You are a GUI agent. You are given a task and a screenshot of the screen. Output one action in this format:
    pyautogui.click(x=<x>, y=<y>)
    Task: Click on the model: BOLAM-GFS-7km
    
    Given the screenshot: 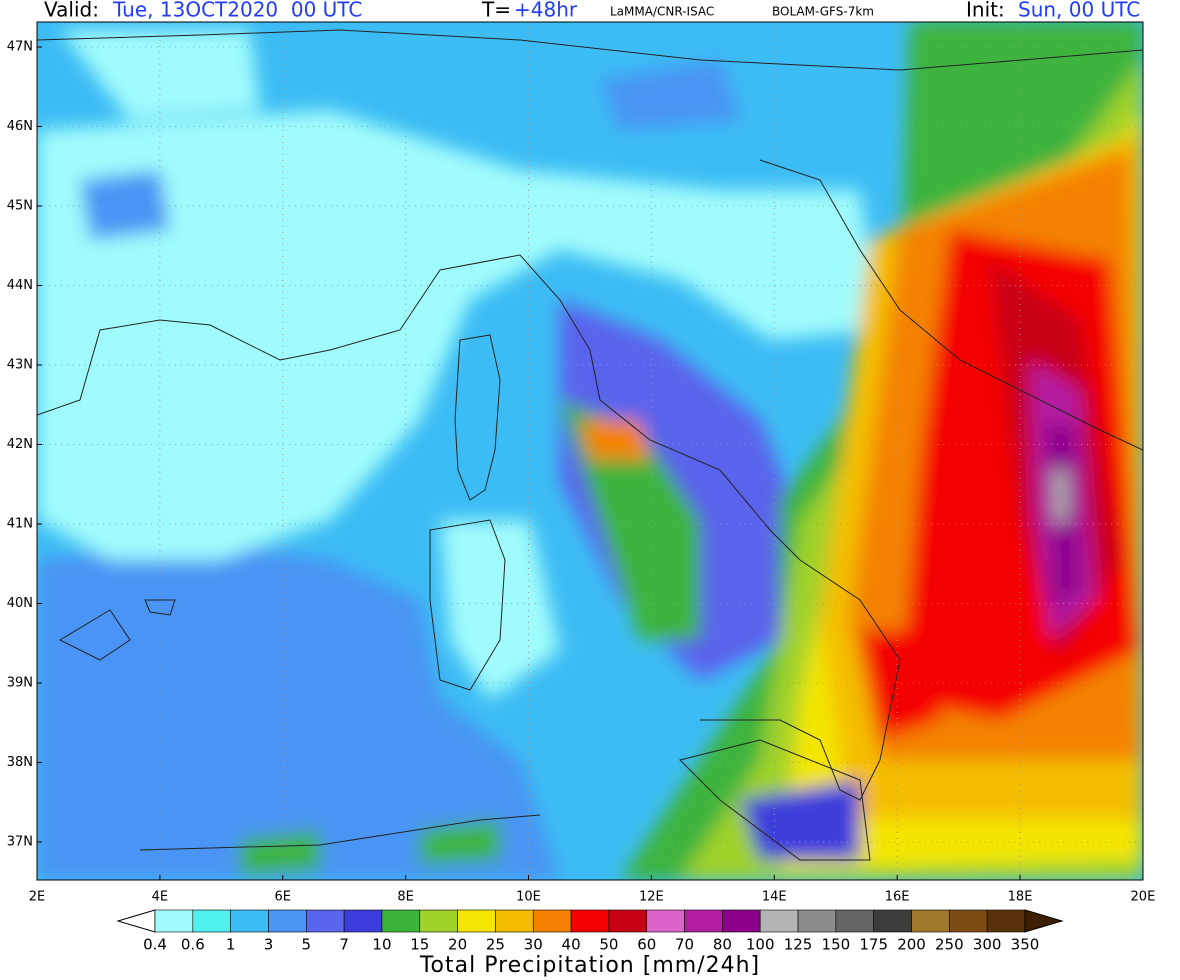 What is the action you would take?
    pyautogui.click(x=823, y=12)
    